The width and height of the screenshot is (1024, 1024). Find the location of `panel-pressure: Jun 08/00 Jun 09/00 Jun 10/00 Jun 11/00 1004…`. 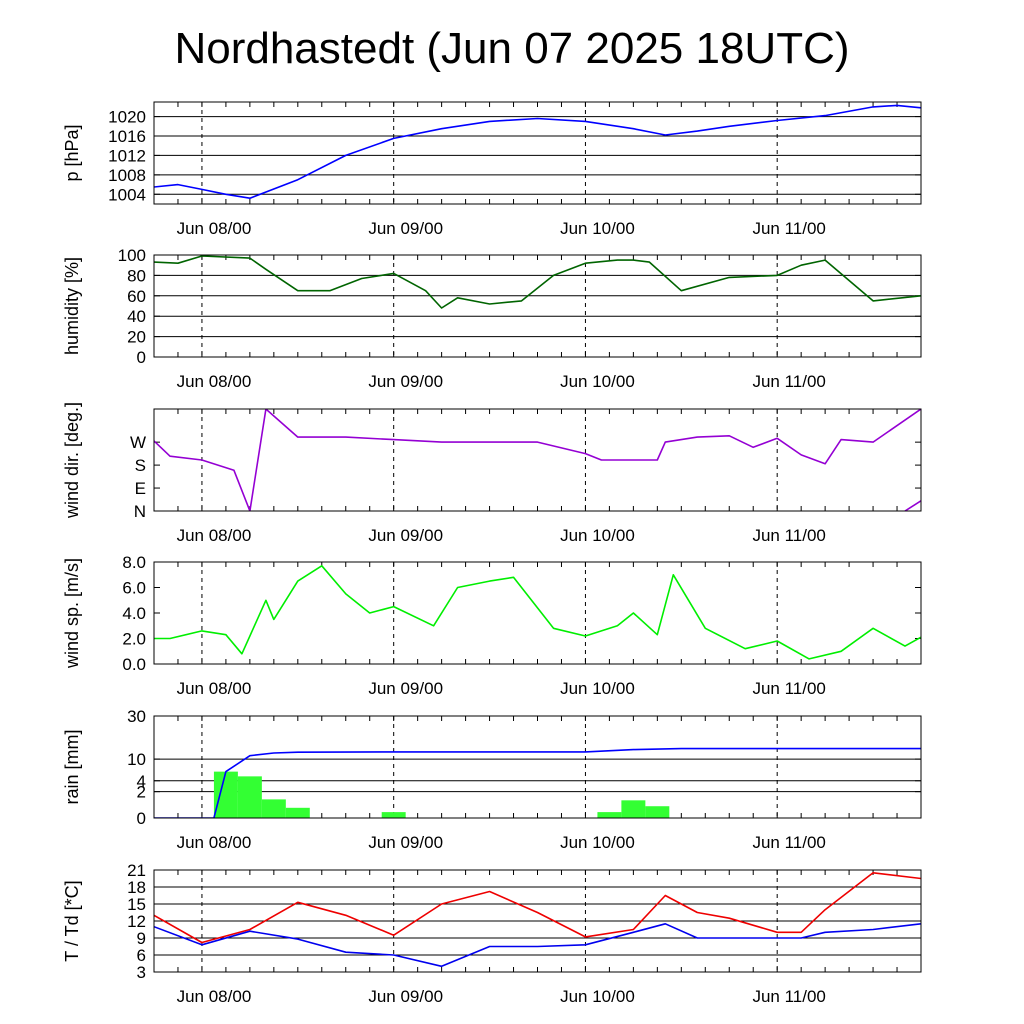

panel-pressure: Jun 08/00 Jun 09/00 Jun 10/00 Jun 11/00 1004… is located at coordinates (492, 169).